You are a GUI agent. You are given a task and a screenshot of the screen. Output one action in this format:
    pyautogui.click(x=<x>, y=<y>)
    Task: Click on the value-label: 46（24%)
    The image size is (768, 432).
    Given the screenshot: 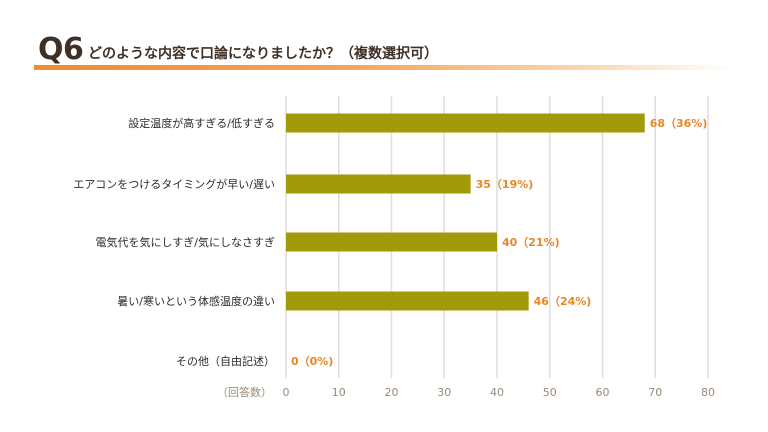 What is the action you would take?
    pyautogui.click(x=563, y=301)
    